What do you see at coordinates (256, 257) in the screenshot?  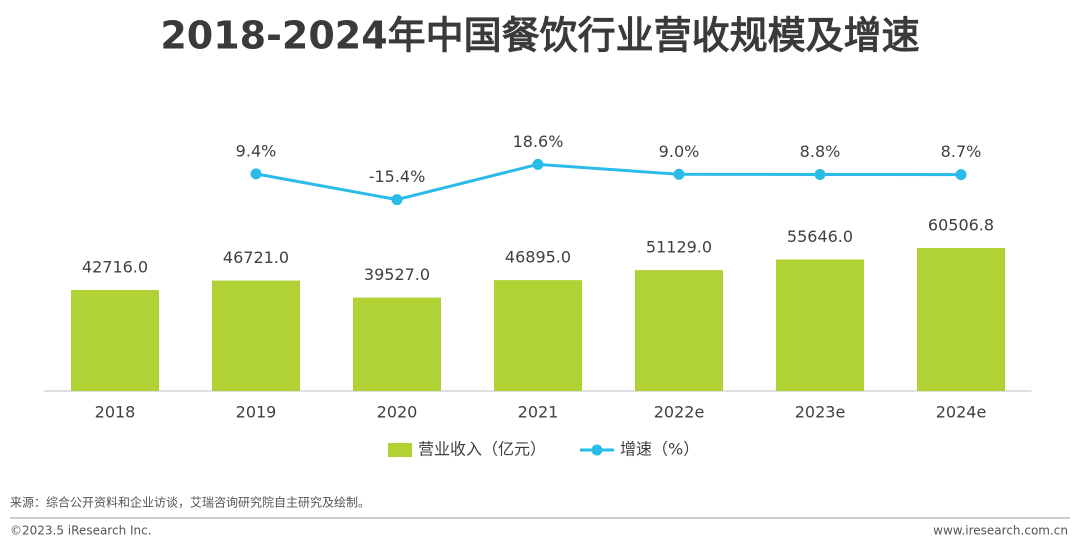 I see `bar-value-label: 46721.0` at bounding box center [256, 257].